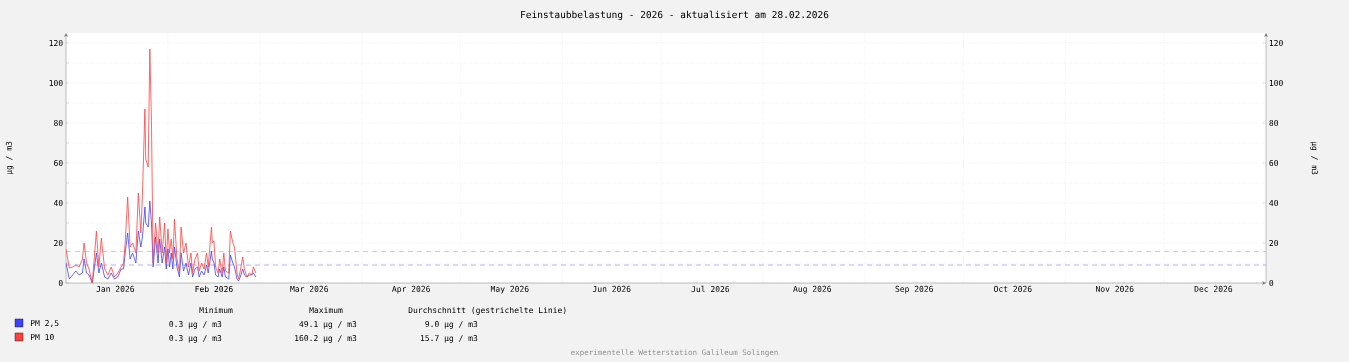  I want to click on y2-axis-title: µg / m3, so click(1314, 158).